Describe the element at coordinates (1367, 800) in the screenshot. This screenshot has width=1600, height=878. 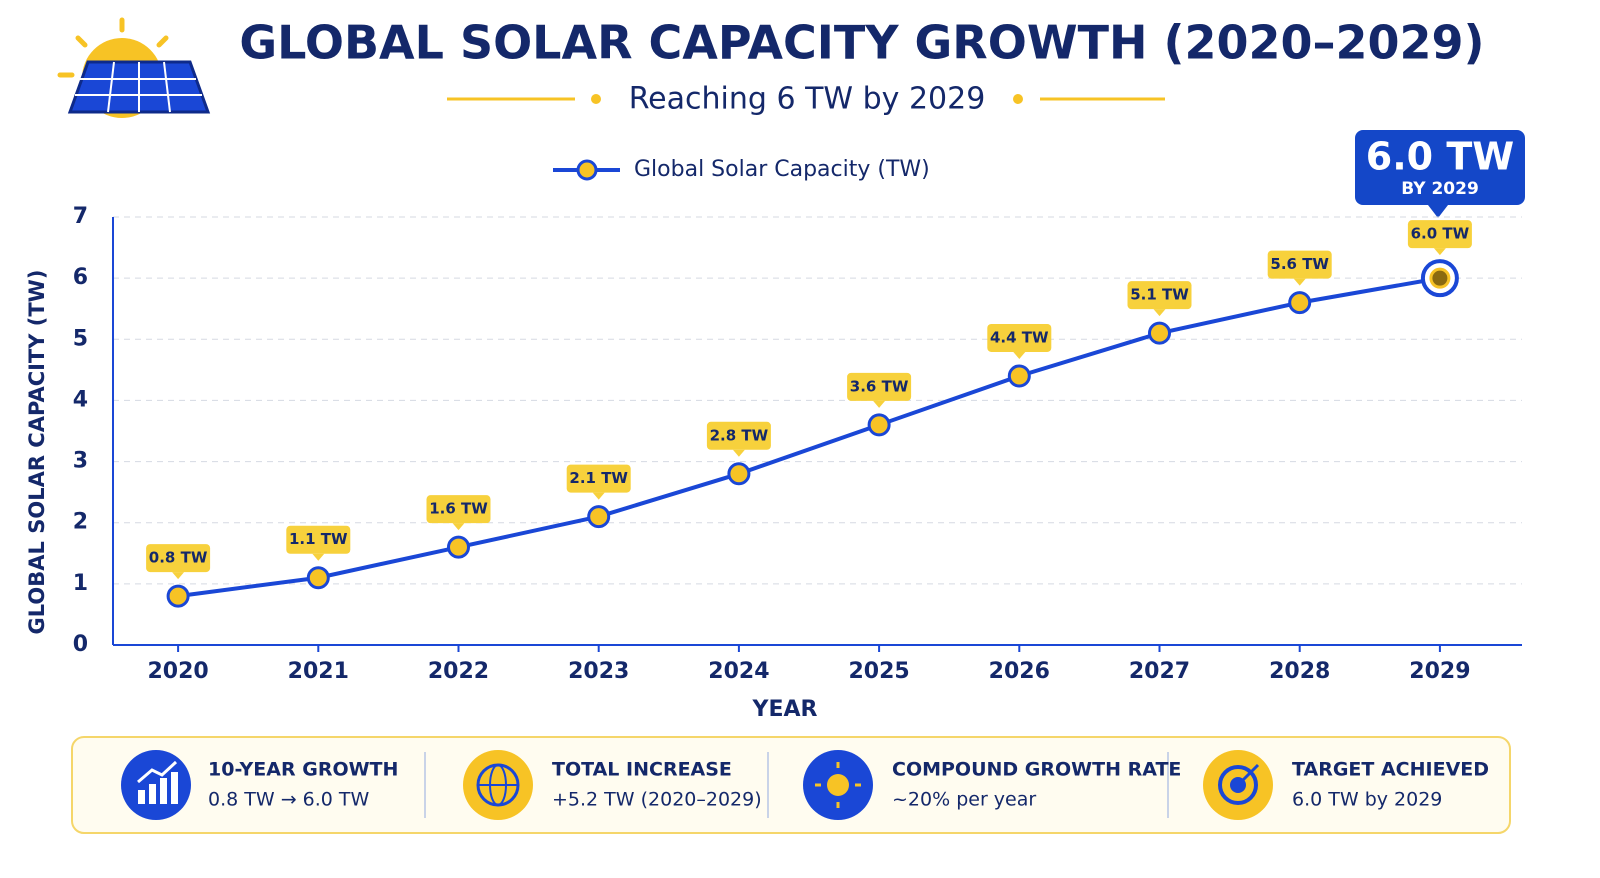
I see `summary-text: 6.0 TW by 2029` at that location.